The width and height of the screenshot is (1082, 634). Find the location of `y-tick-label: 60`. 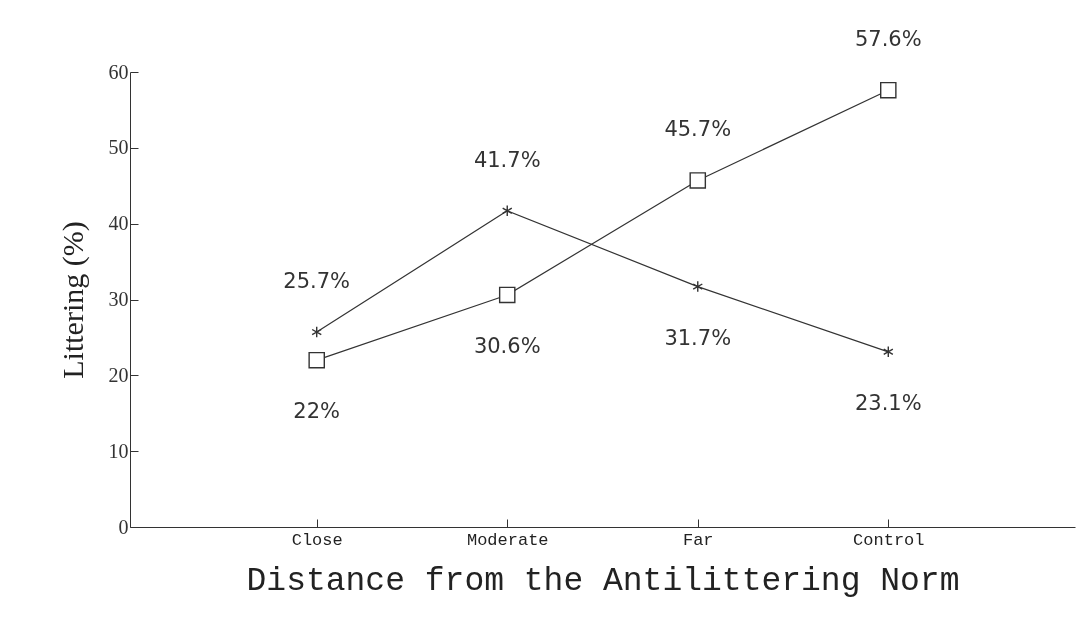

y-tick-label: 60 is located at coordinates (118, 71).